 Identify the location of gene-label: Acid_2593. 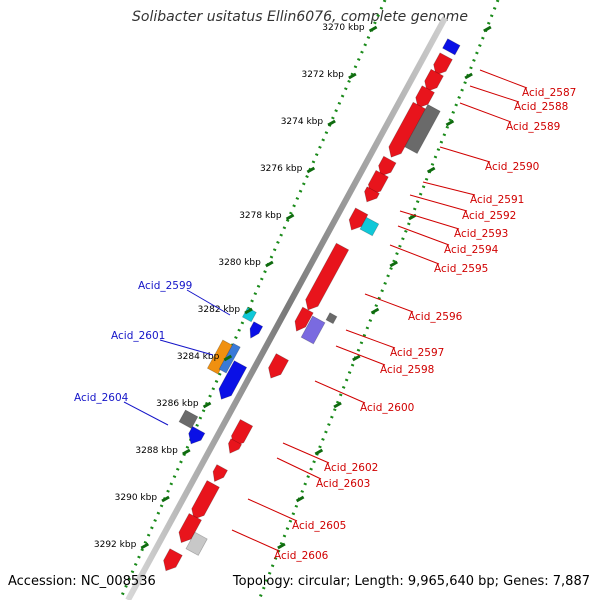
(481, 234).